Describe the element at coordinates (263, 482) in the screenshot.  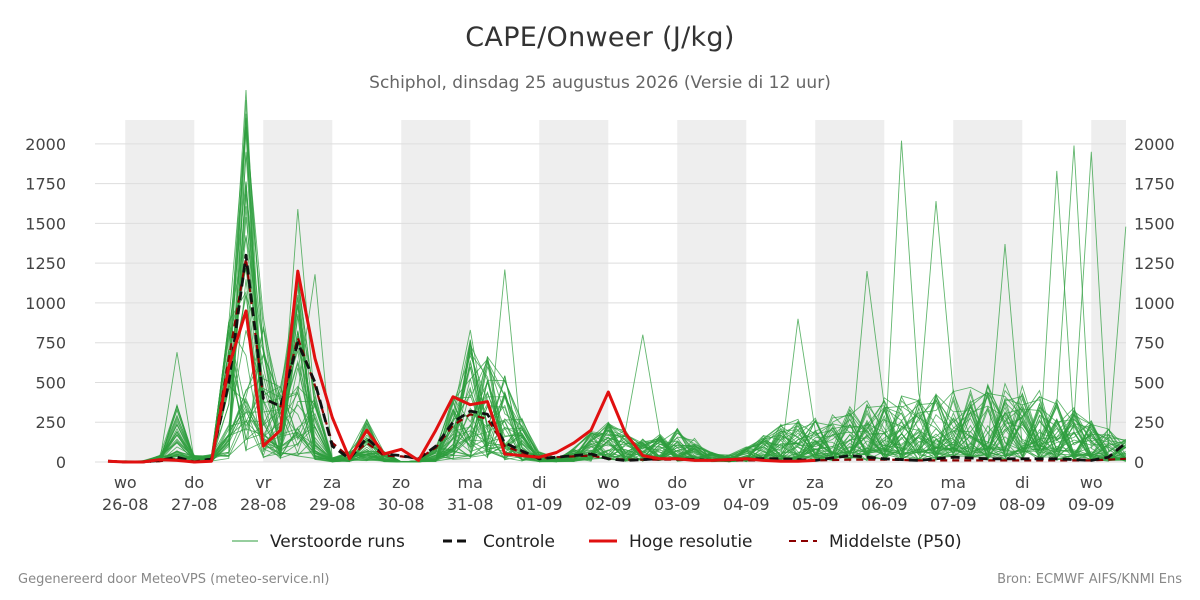
I see `x-tick-day-2: vr` at that location.